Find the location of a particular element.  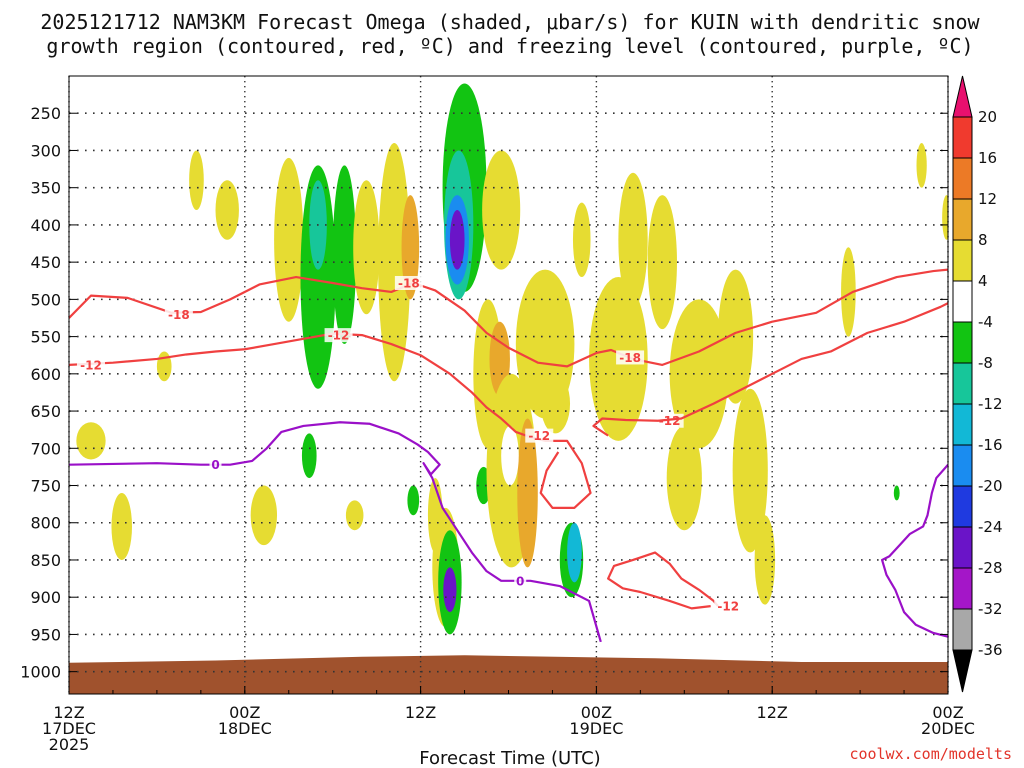

terrain-band is located at coordinates (508, 674).